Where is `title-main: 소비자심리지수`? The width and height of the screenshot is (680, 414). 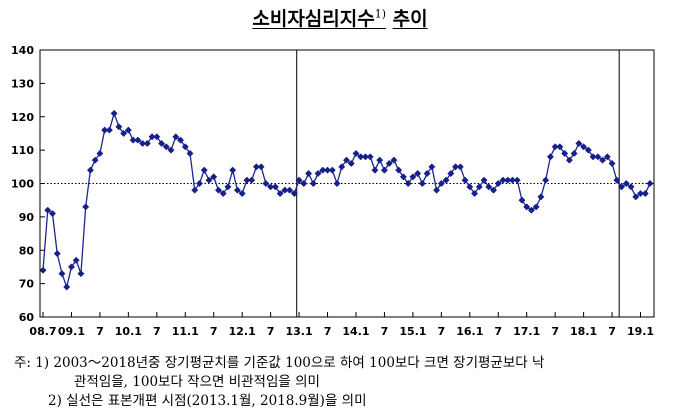 title-main: 소비자심리지수 is located at coordinates (313, 19).